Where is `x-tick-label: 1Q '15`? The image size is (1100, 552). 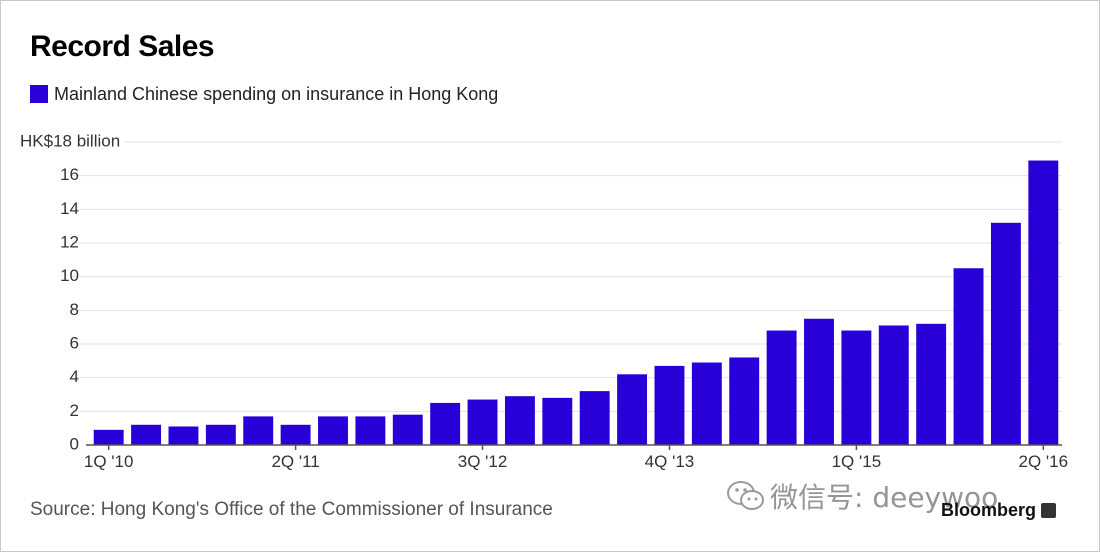 x-tick-label: 1Q '15 is located at coordinates (857, 461).